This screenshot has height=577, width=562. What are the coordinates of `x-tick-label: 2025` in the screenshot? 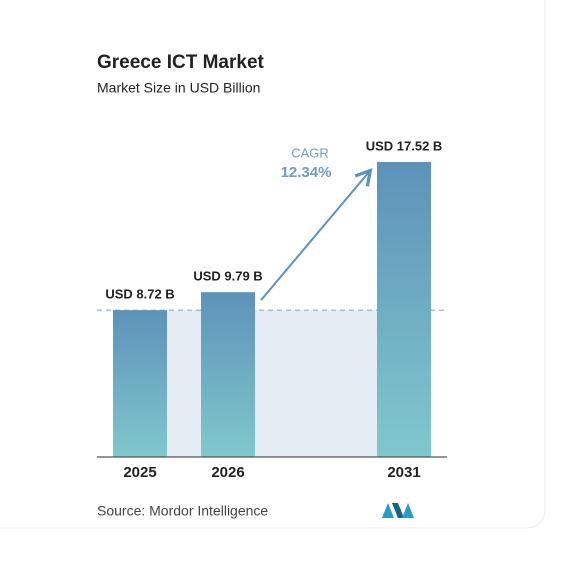 It's located at (139, 472).